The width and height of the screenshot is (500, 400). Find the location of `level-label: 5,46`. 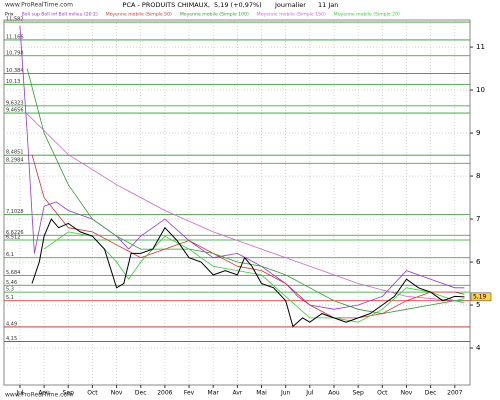

level-label: 5,46 is located at coordinates (11, 283).